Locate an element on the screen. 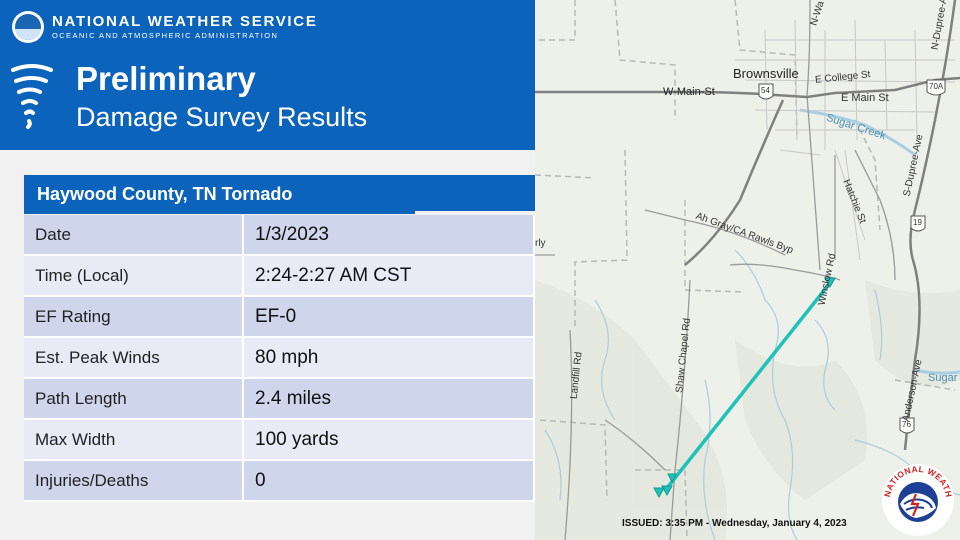 The width and height of the screenshot is (960, 540). row-label-max-width: Max Width is located at coordinates (134, 440).